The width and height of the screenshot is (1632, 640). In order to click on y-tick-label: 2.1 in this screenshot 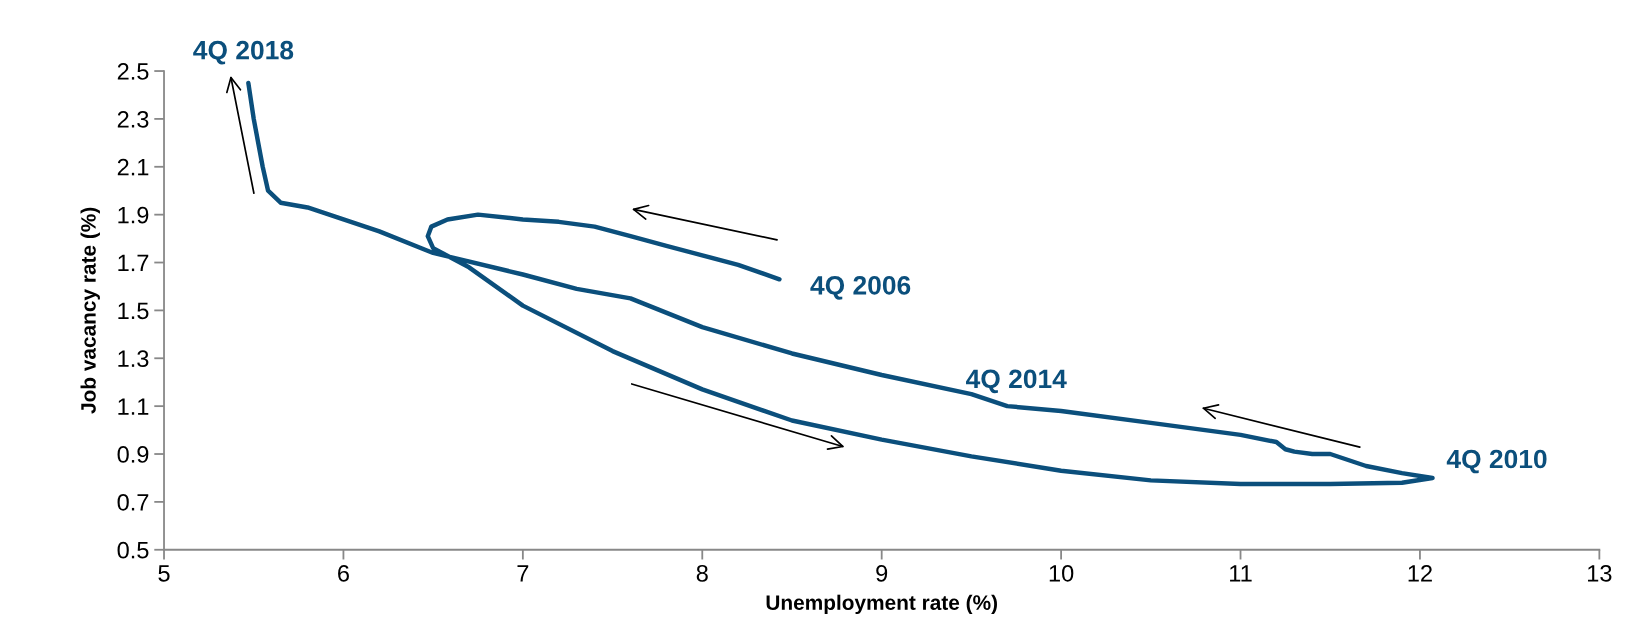, I will do `click(133, 167)`.